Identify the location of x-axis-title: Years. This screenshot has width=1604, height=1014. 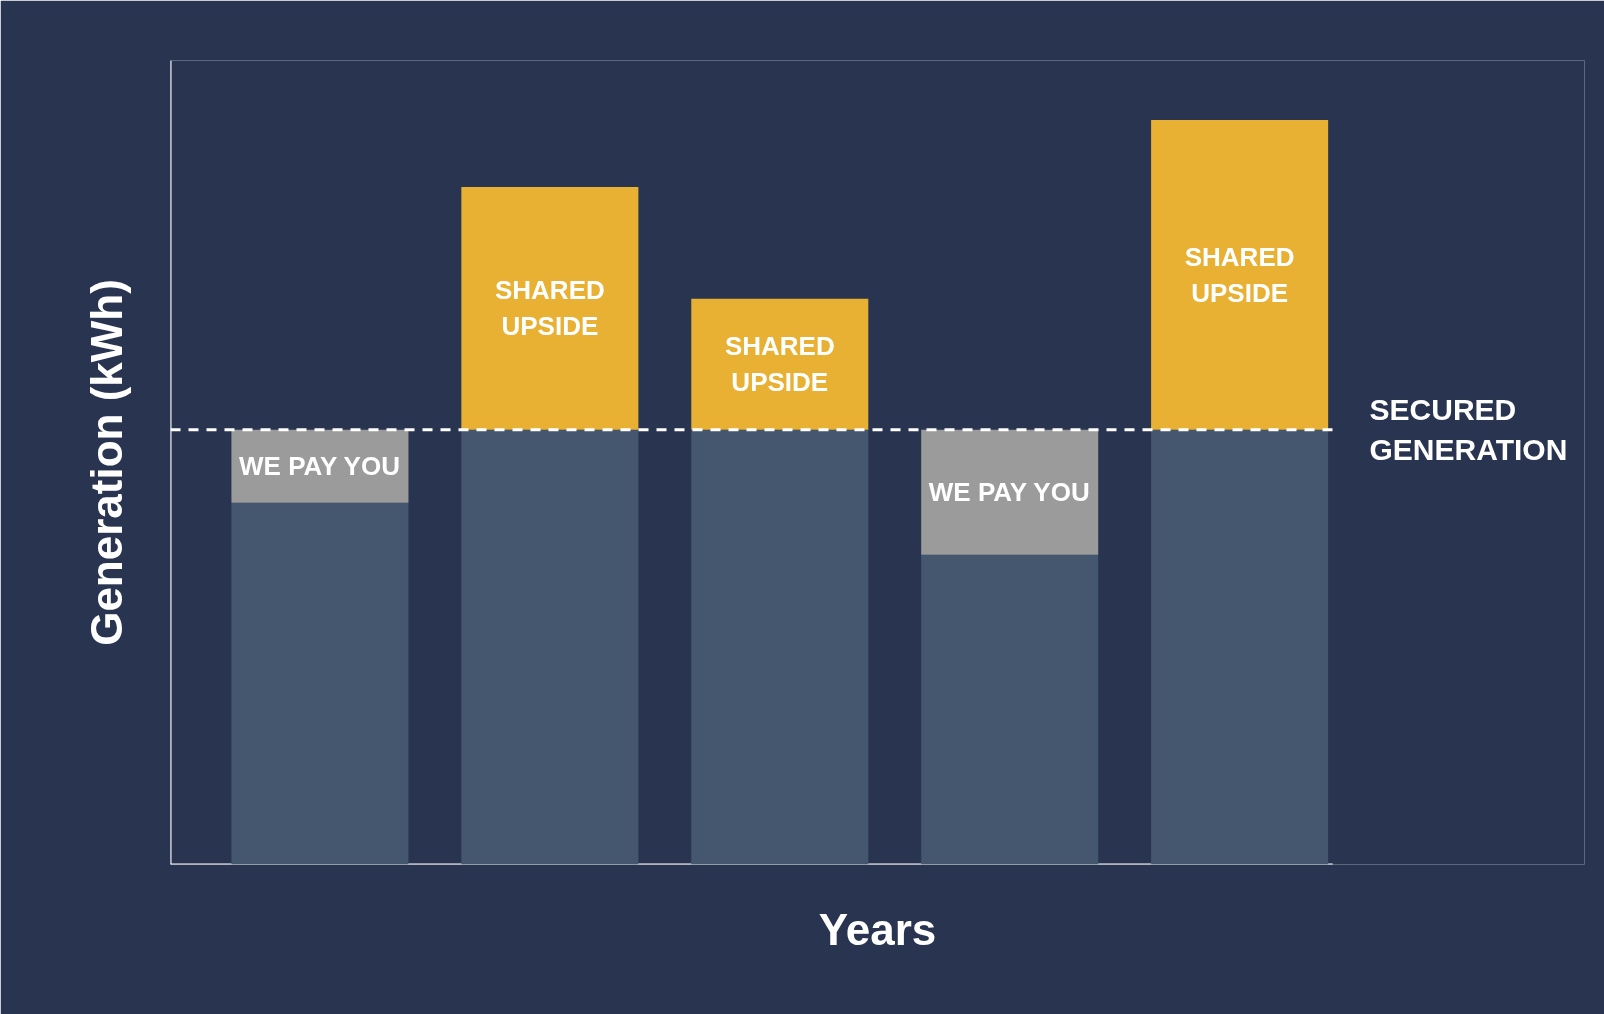
(877, 929).